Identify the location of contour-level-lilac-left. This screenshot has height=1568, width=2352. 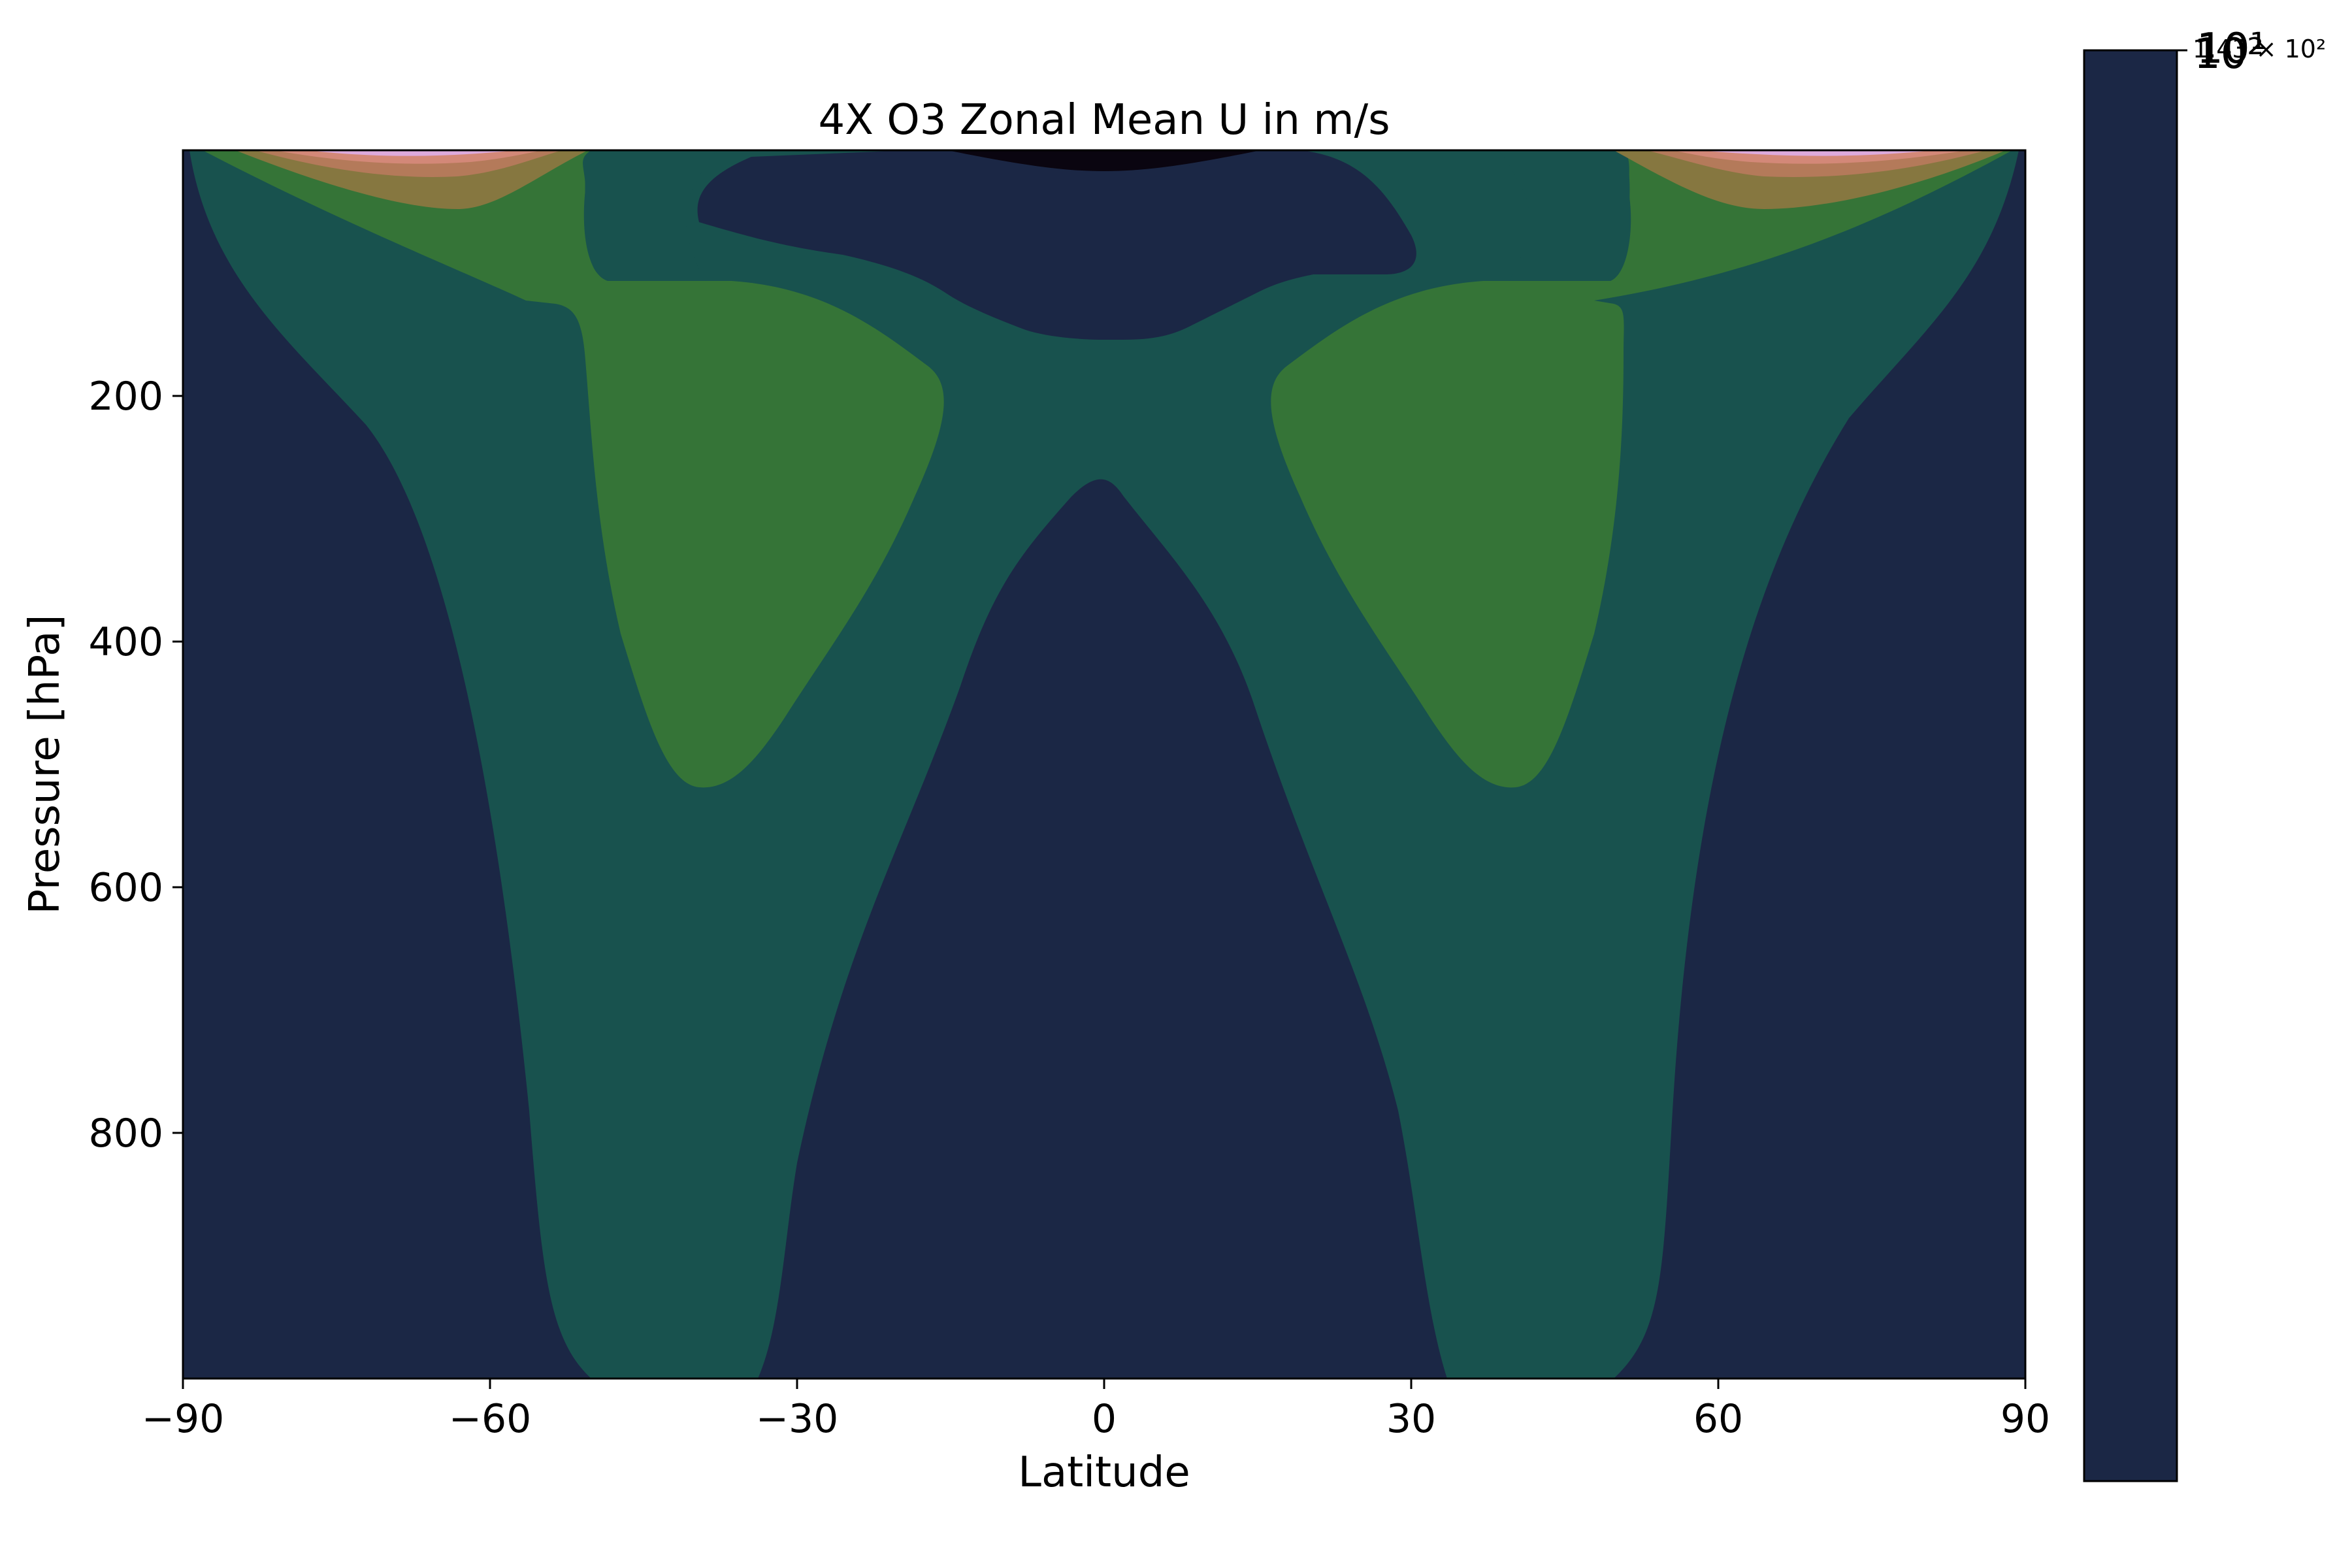
(411, 153).